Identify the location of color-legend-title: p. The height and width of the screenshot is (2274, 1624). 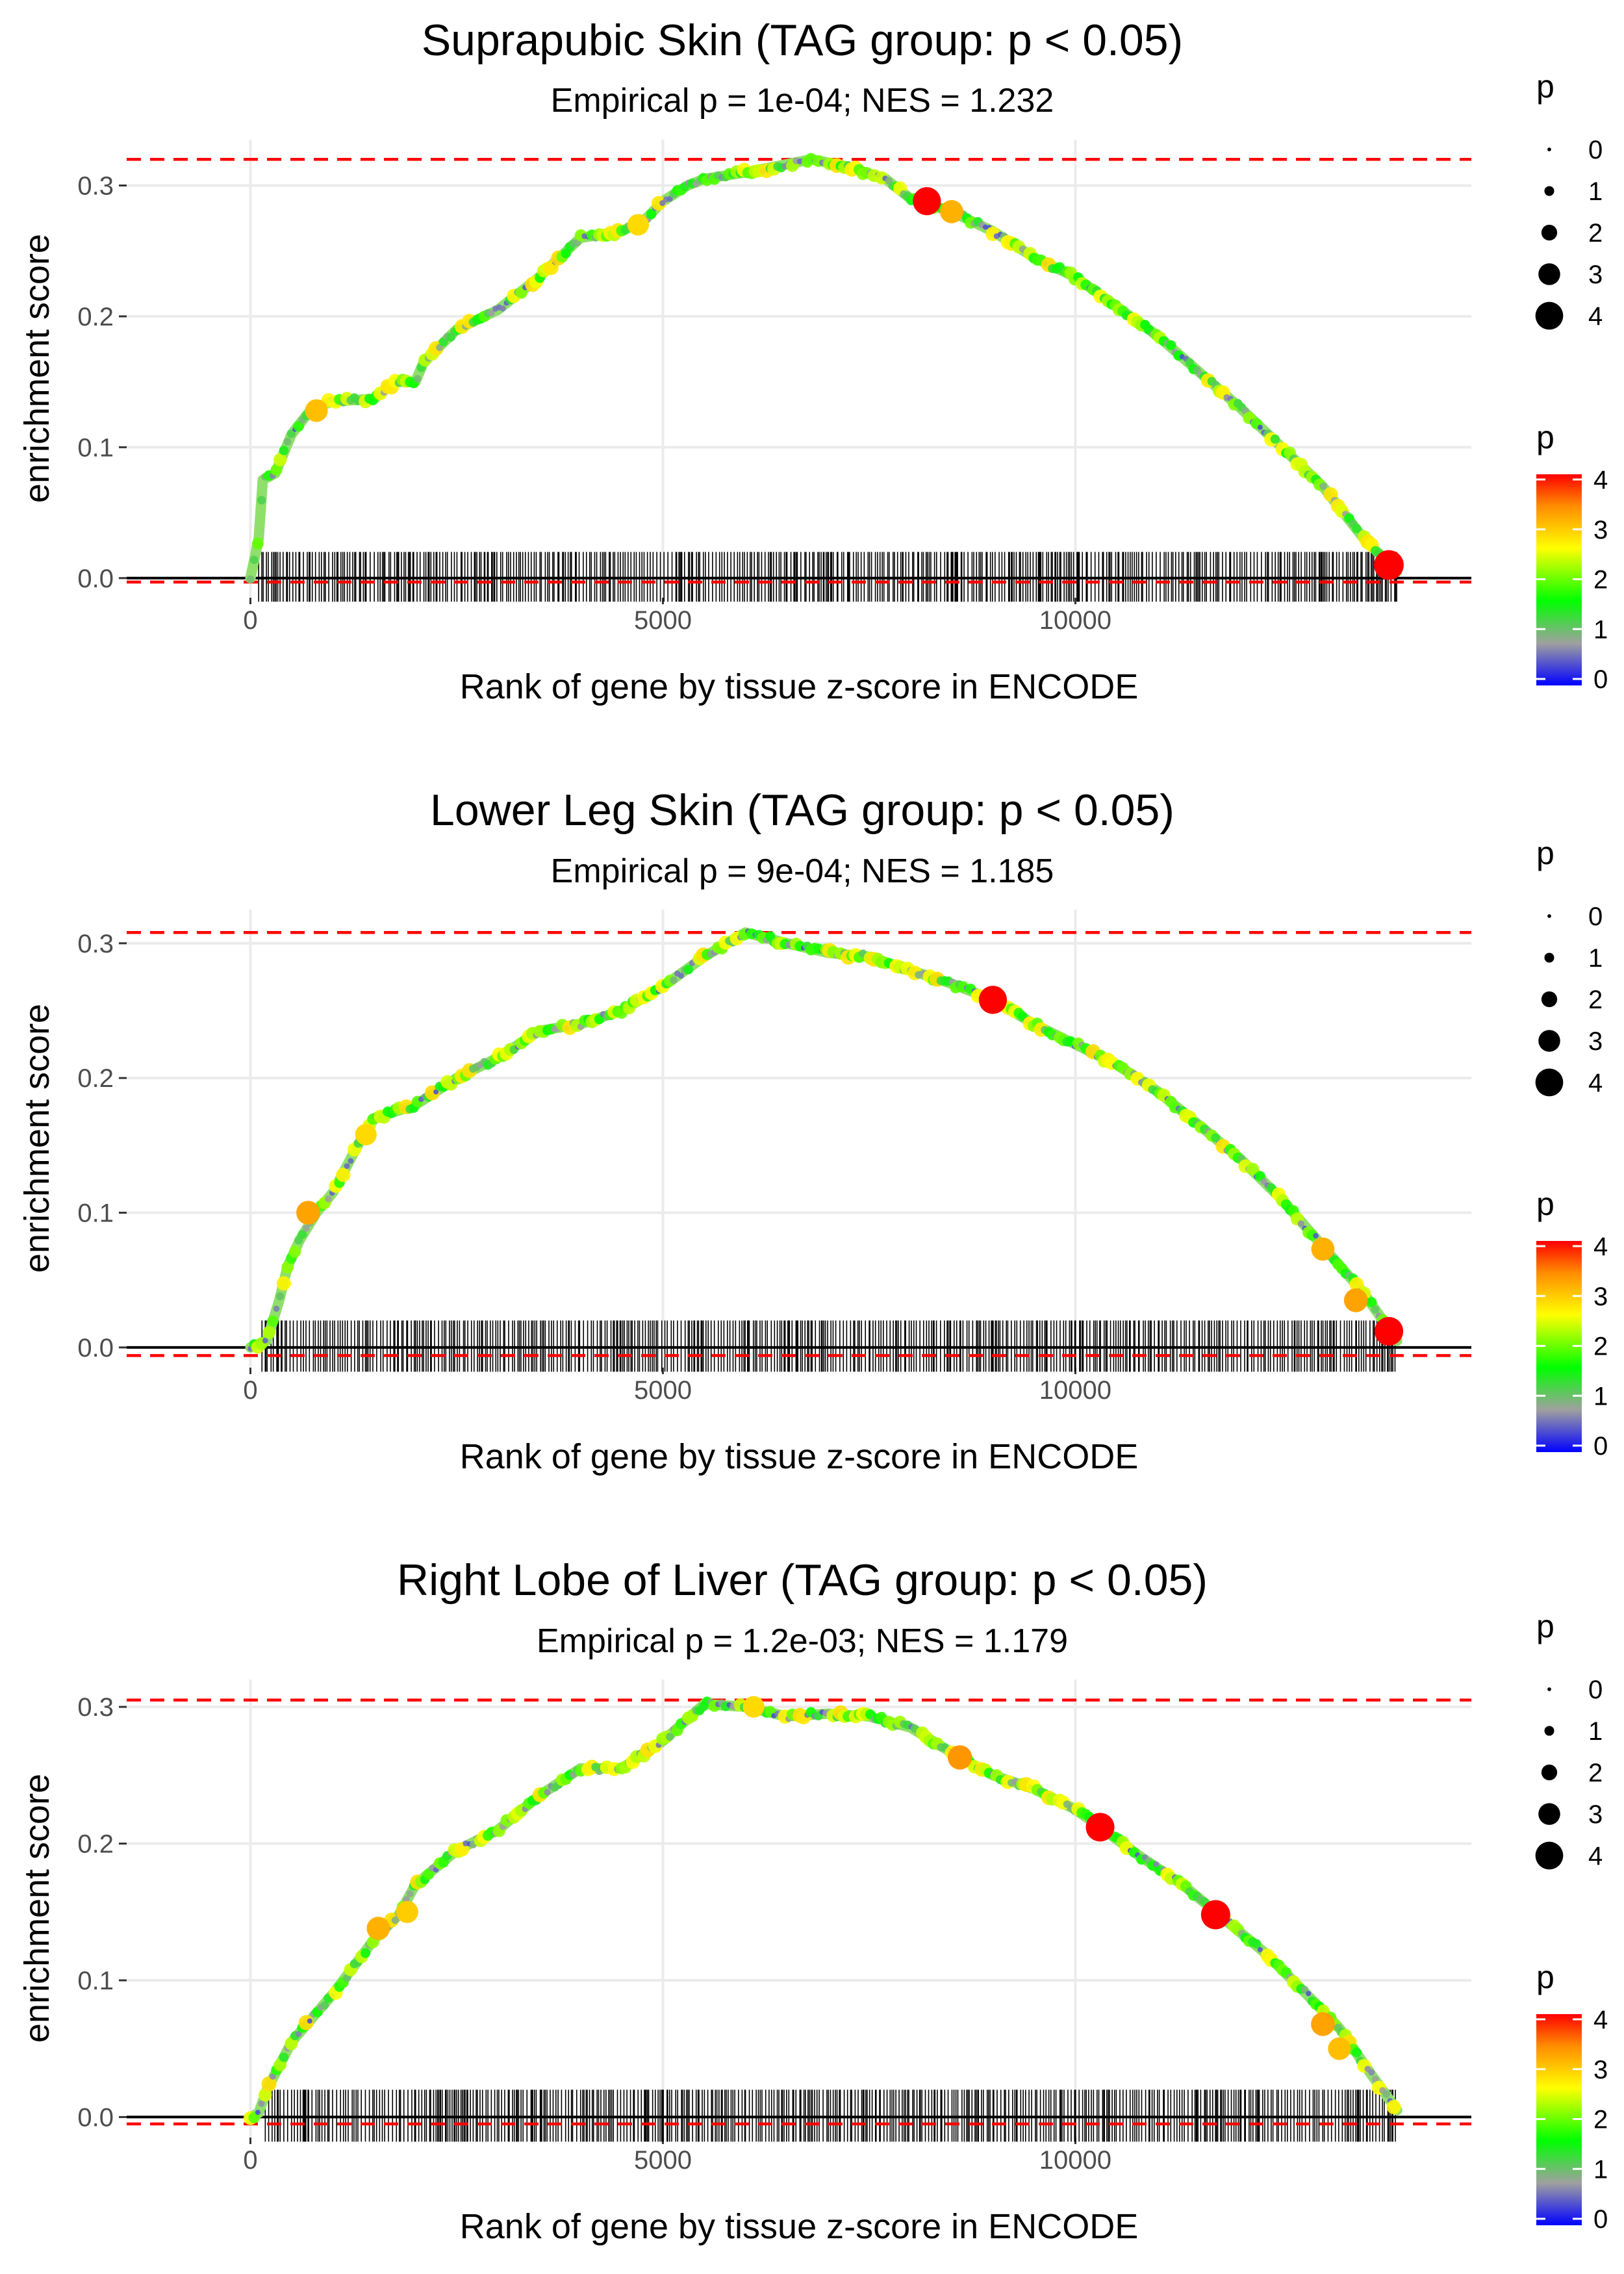
(1545, 437).